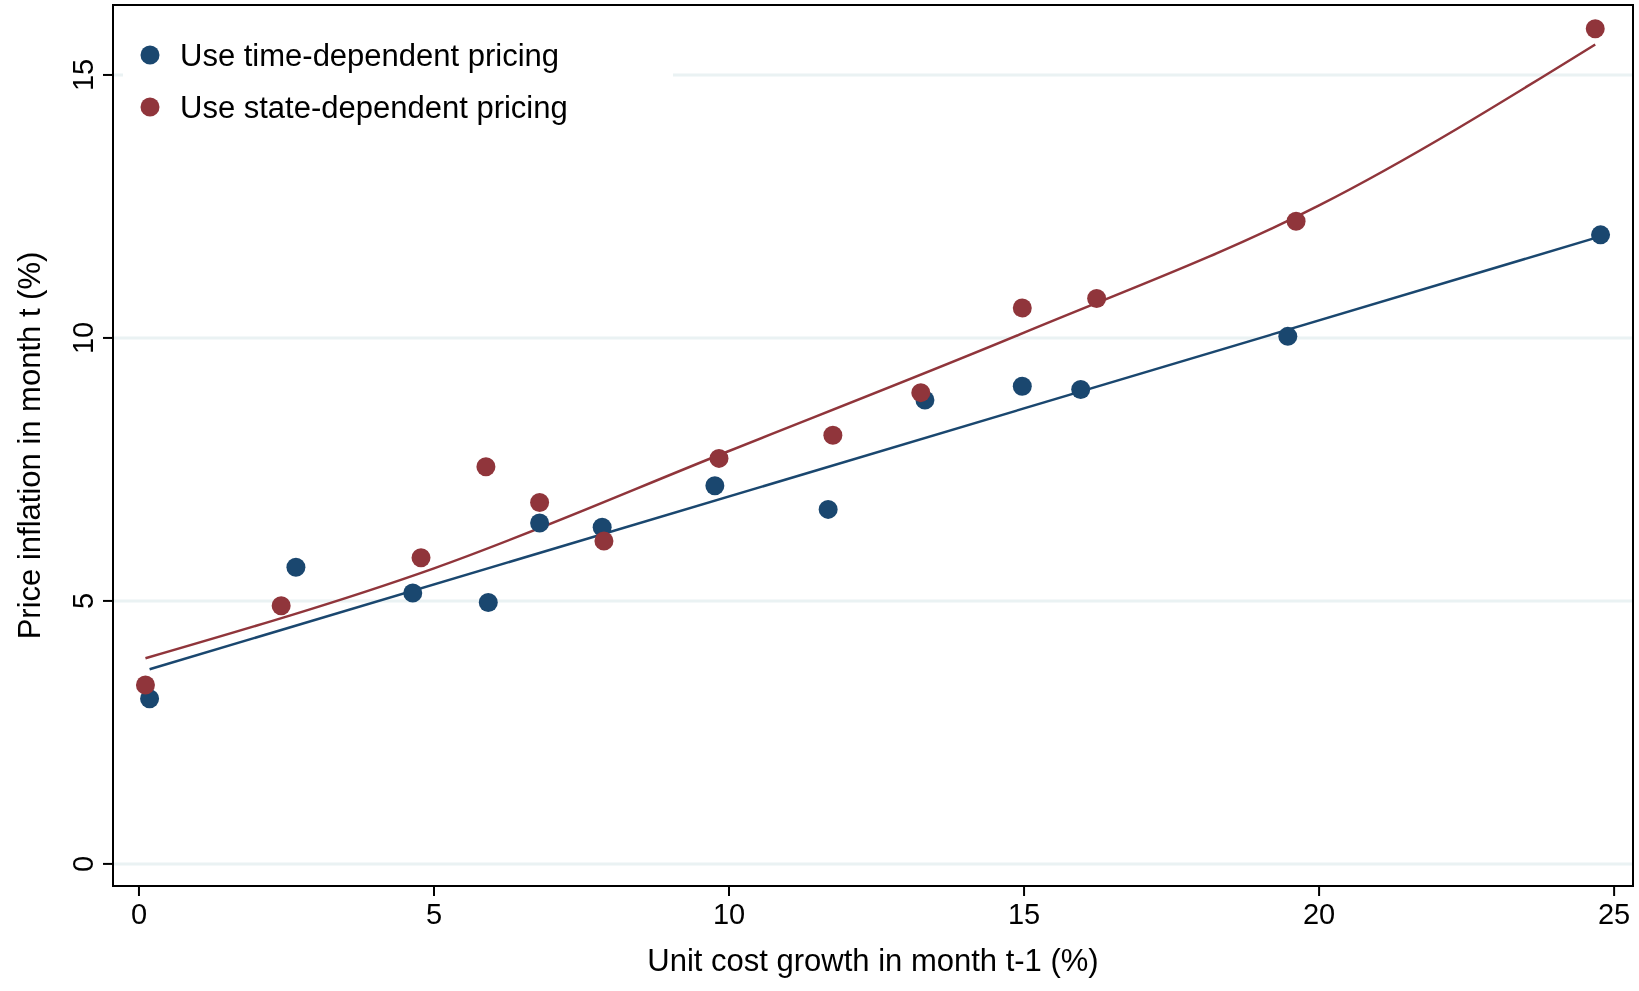 The image size is (1639, 991). I want to click on x-tick-label: 25, so click(1614, 914).